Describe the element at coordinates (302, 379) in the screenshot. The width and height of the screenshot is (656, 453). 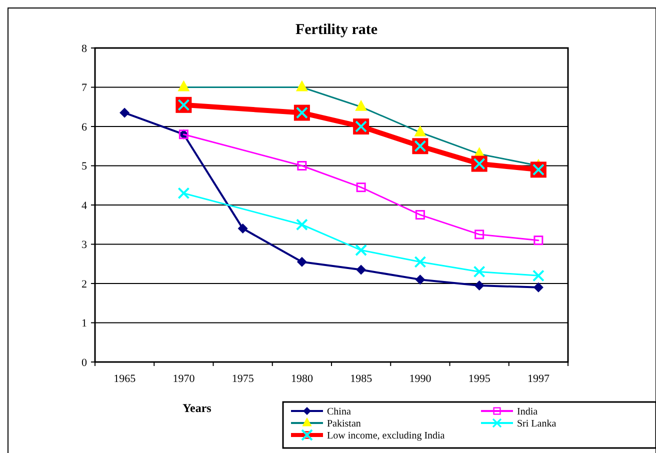
I see `x-tick-label: 1980` at that location.